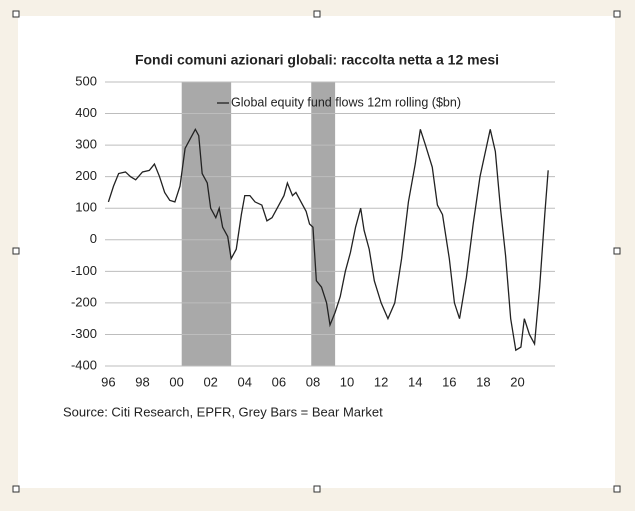 The image size is (635, 511). I want to click on x-tick-label: 96, so click(108, 381).